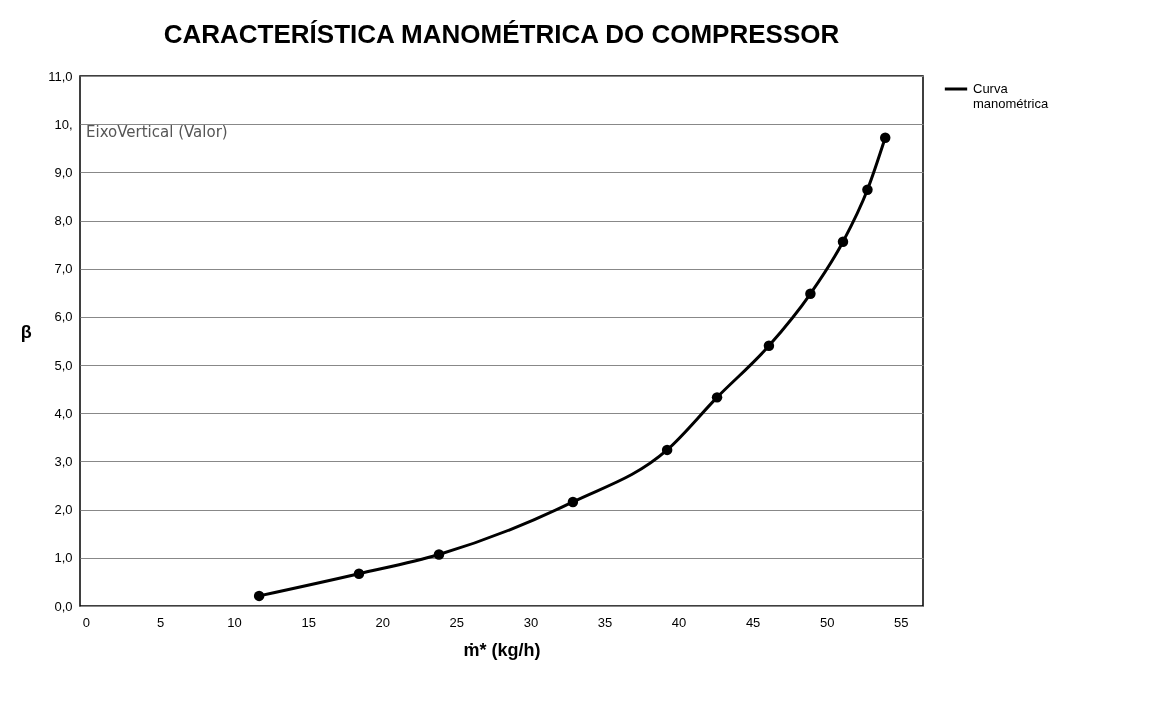 This screenshot has height=721, width=1176. I want to click on x-tick-label: 10, so click(234, 622).